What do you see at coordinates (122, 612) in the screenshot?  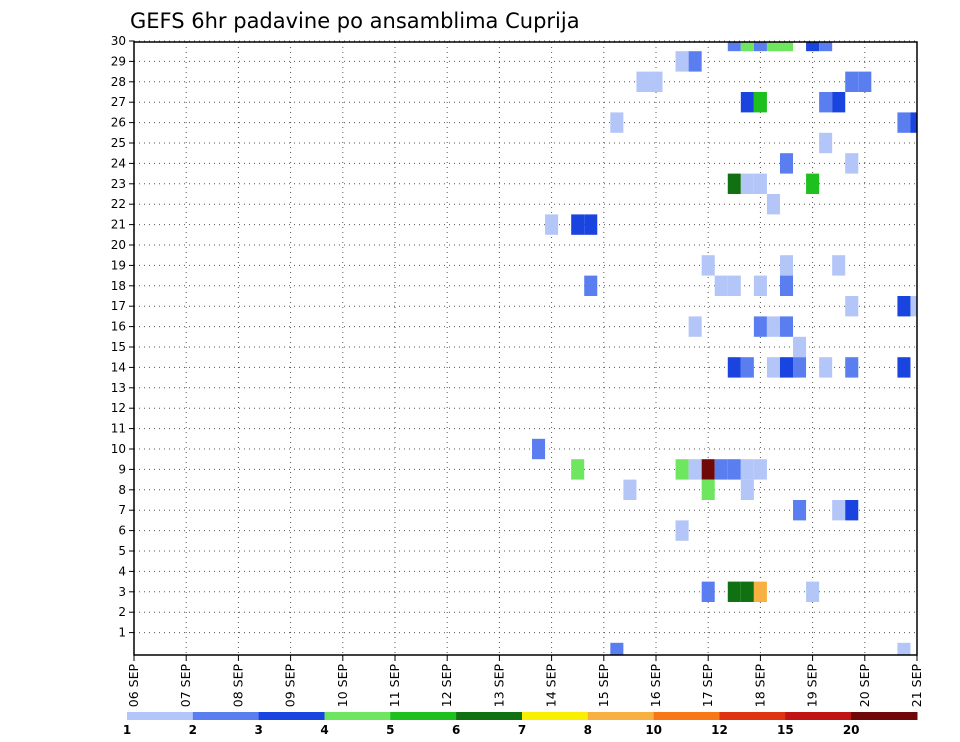 I see `y-tick-label: 2` at bounding box center [122, 612].